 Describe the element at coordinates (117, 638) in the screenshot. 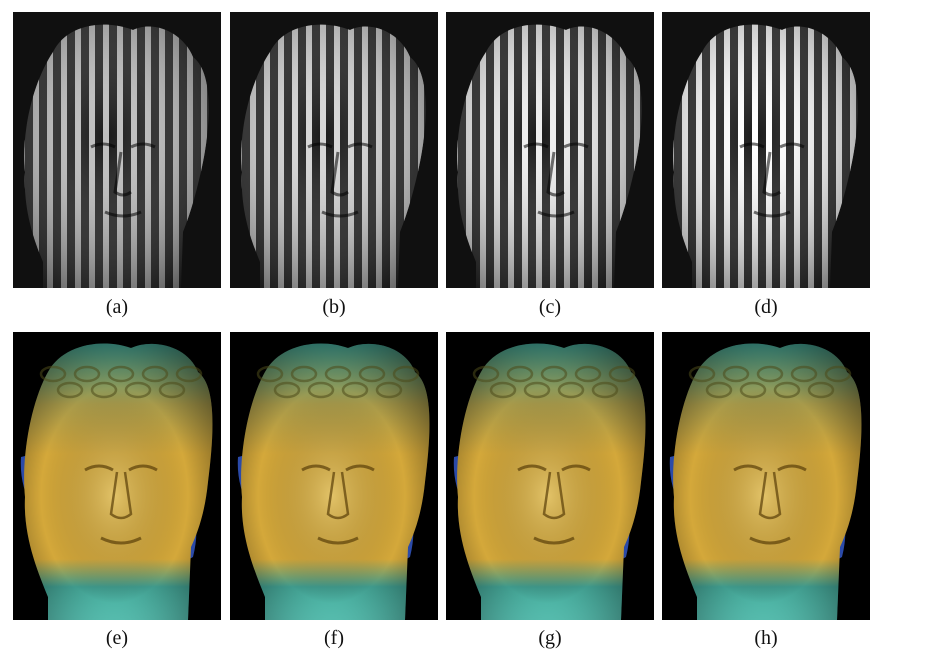

I see `caption-e: (e)` at that location.